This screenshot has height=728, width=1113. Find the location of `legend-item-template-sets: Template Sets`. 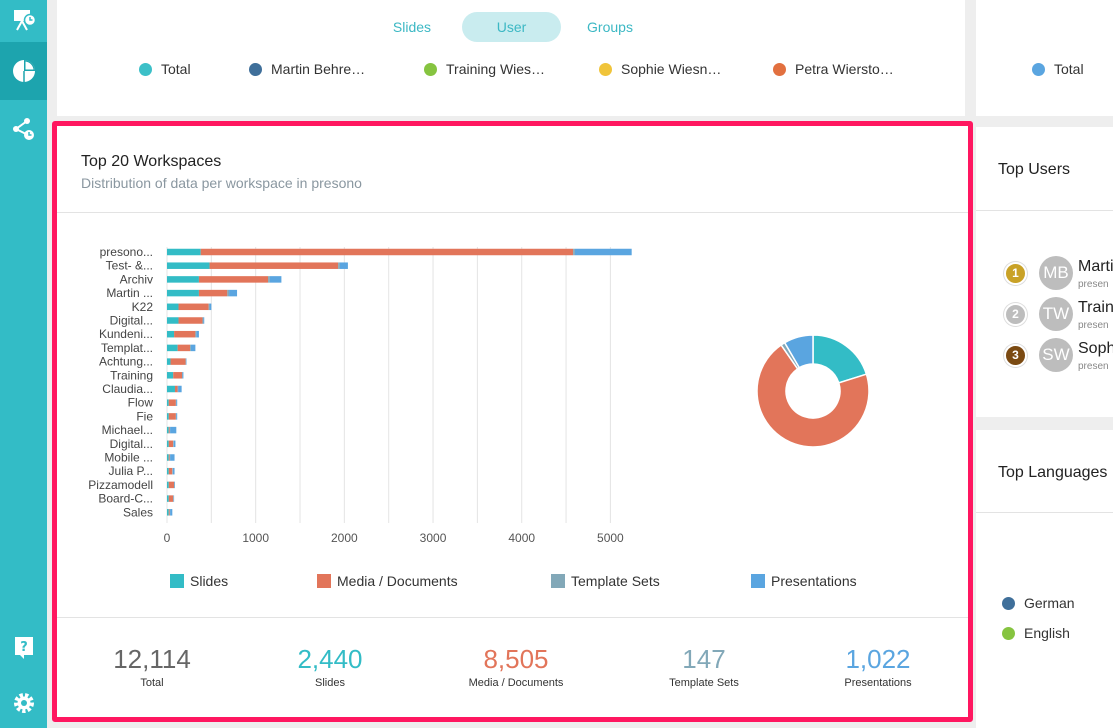

legend-item-template-sets: Template Sets is located at coordinates (605, 581).